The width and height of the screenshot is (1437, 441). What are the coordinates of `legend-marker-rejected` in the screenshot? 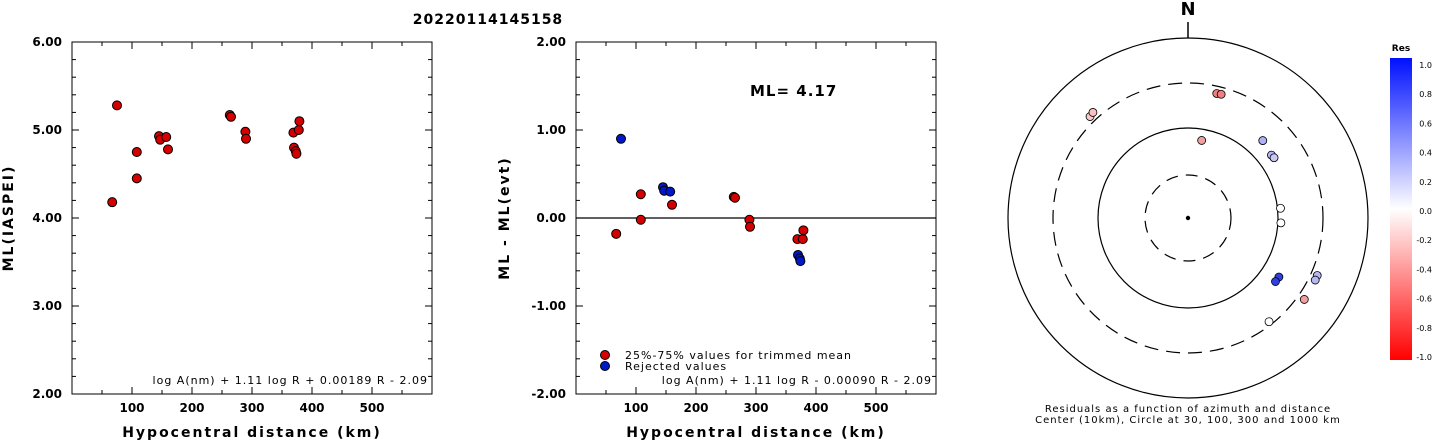 It's located at (605, 366).